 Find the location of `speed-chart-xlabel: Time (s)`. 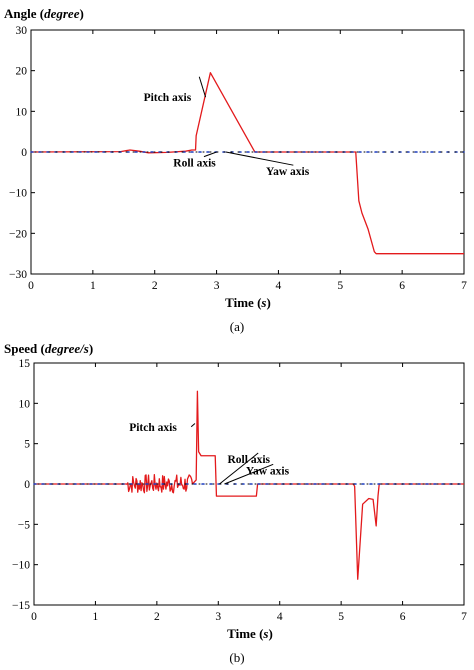

speed-chart-xlabel: Time (s) is located at coordinates (250, 633).